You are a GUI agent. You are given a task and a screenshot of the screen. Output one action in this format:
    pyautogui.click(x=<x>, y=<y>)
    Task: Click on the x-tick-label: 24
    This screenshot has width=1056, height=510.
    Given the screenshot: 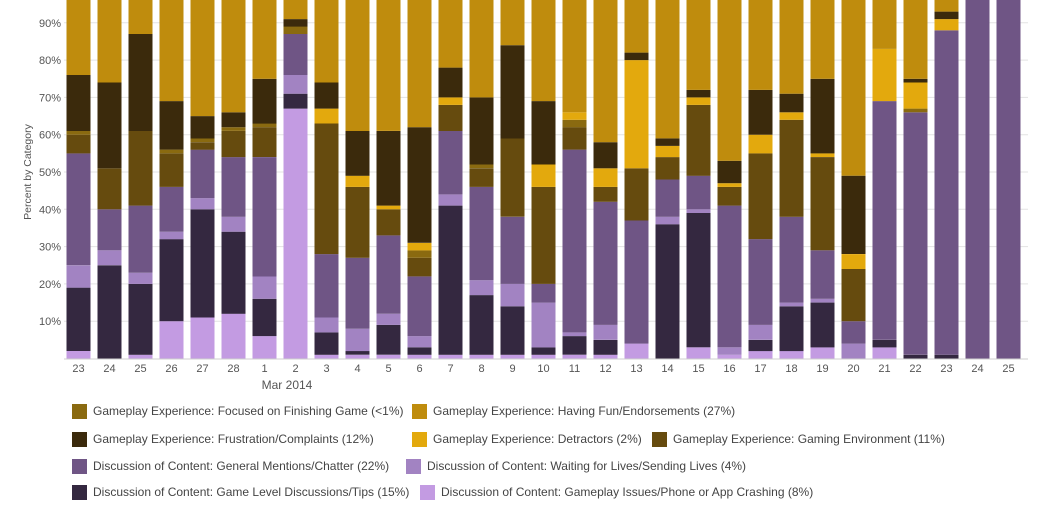 What is the action you would take?
    pyautogui.click(x=109, y=369)
    